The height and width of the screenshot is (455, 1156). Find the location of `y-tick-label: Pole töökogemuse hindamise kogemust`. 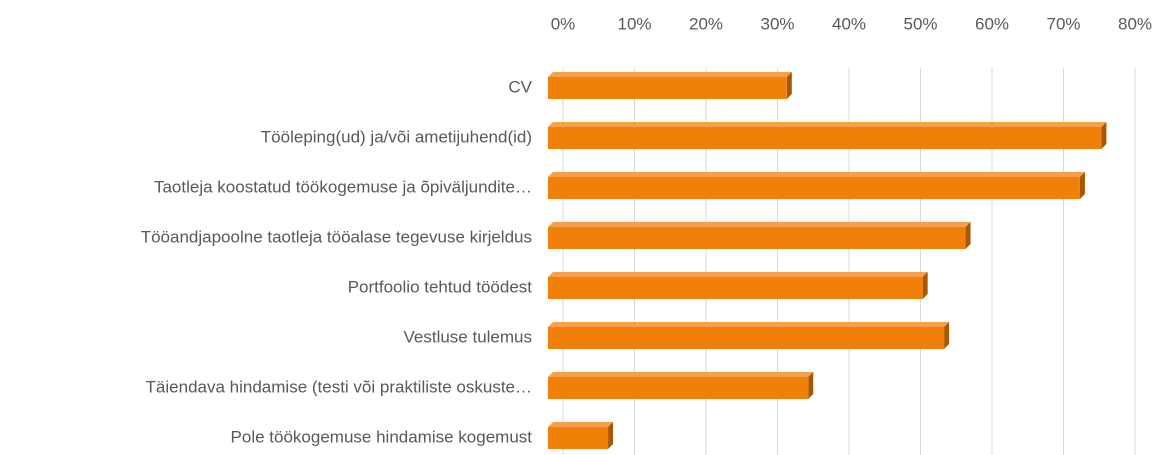

y-tick-label: Pole töökogemuse hindamise kogemust is located at coordinates (382, 436).